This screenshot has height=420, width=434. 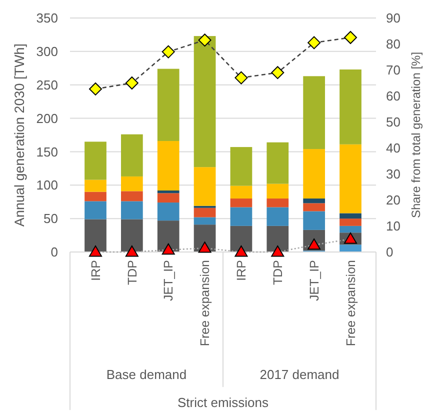 I want to click on y-tick-label: 300, so click(x=47, y=51).